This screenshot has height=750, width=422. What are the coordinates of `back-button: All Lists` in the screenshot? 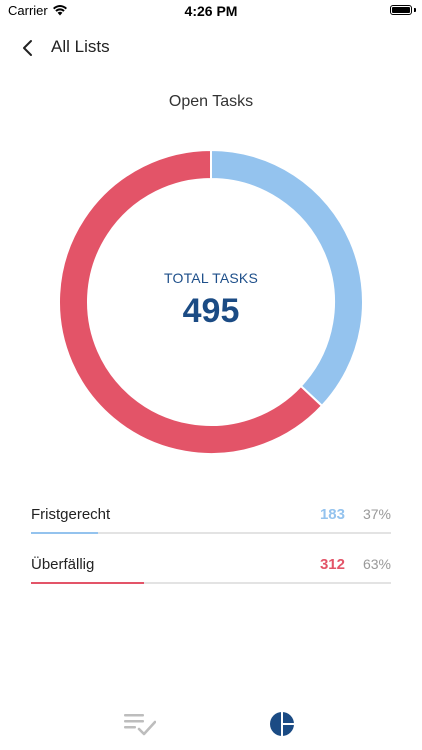 It's located at (80, 46).